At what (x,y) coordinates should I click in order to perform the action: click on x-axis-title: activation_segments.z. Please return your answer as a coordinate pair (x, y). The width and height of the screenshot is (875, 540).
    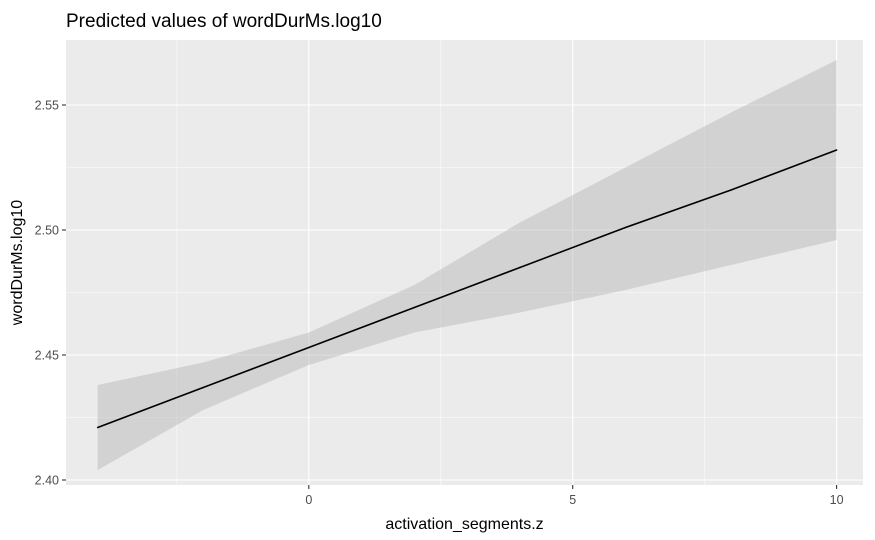
    Looking at the image, I should click on (464, 524).